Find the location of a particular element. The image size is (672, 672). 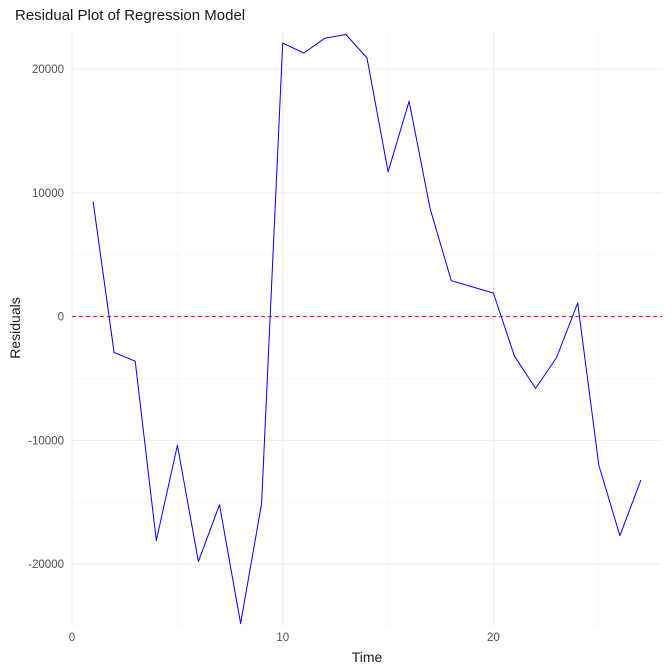

y-tick-label: 20000 is located at coordinates (48, 70).